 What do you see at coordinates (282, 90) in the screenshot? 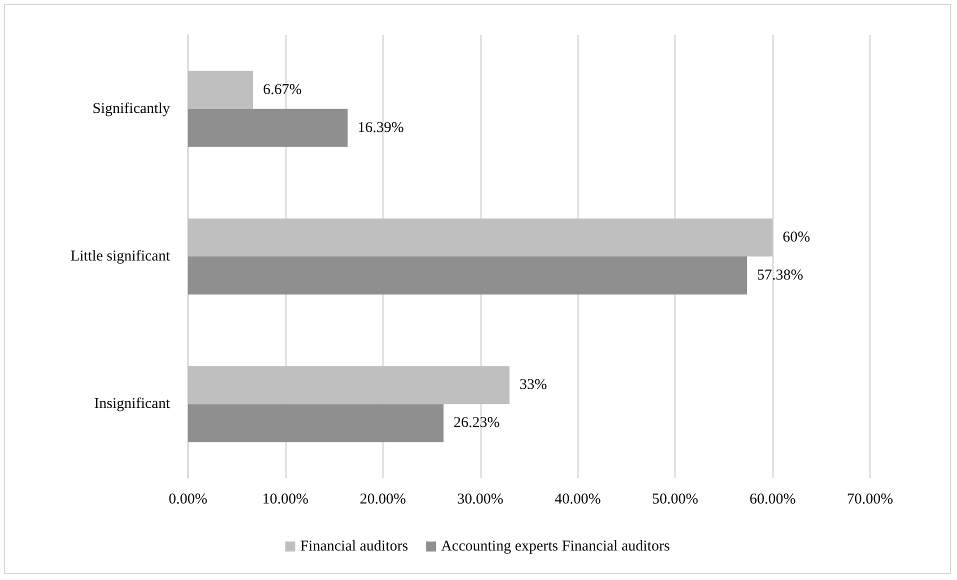
I see `data-label: 6.67%` at bounding box center [282, 90].